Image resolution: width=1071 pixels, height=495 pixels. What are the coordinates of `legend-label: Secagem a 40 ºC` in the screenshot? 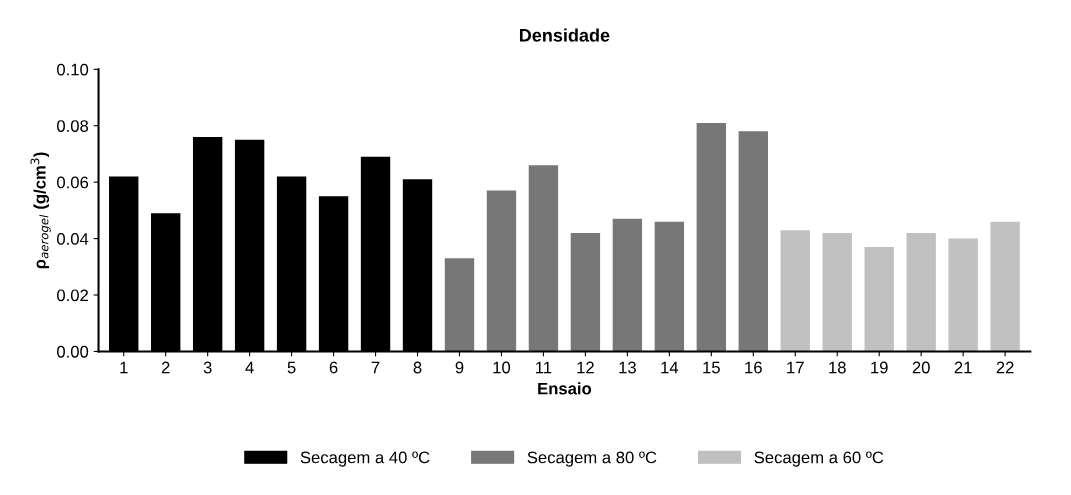 It's located at (365, 459).